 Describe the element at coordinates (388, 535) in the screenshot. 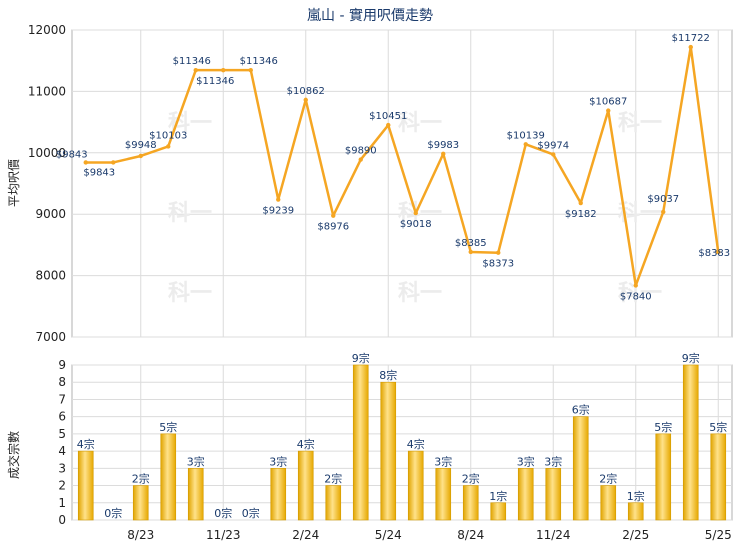

I see `x-tick-label: 5/24` at that location.